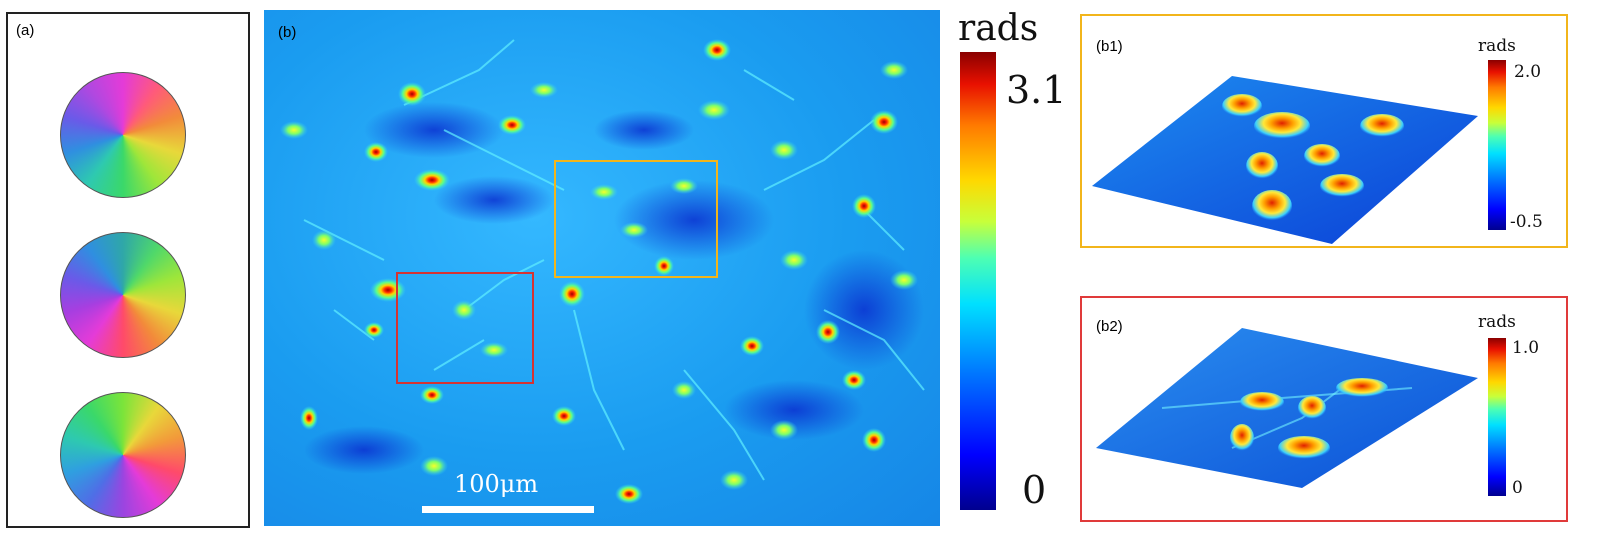 The height and width of the screenshot is (543, 1600). Describe the element at coordinates (1526, 348) in the screenshot. I see `b2-colorbar-max-label: 1.0` at that location.